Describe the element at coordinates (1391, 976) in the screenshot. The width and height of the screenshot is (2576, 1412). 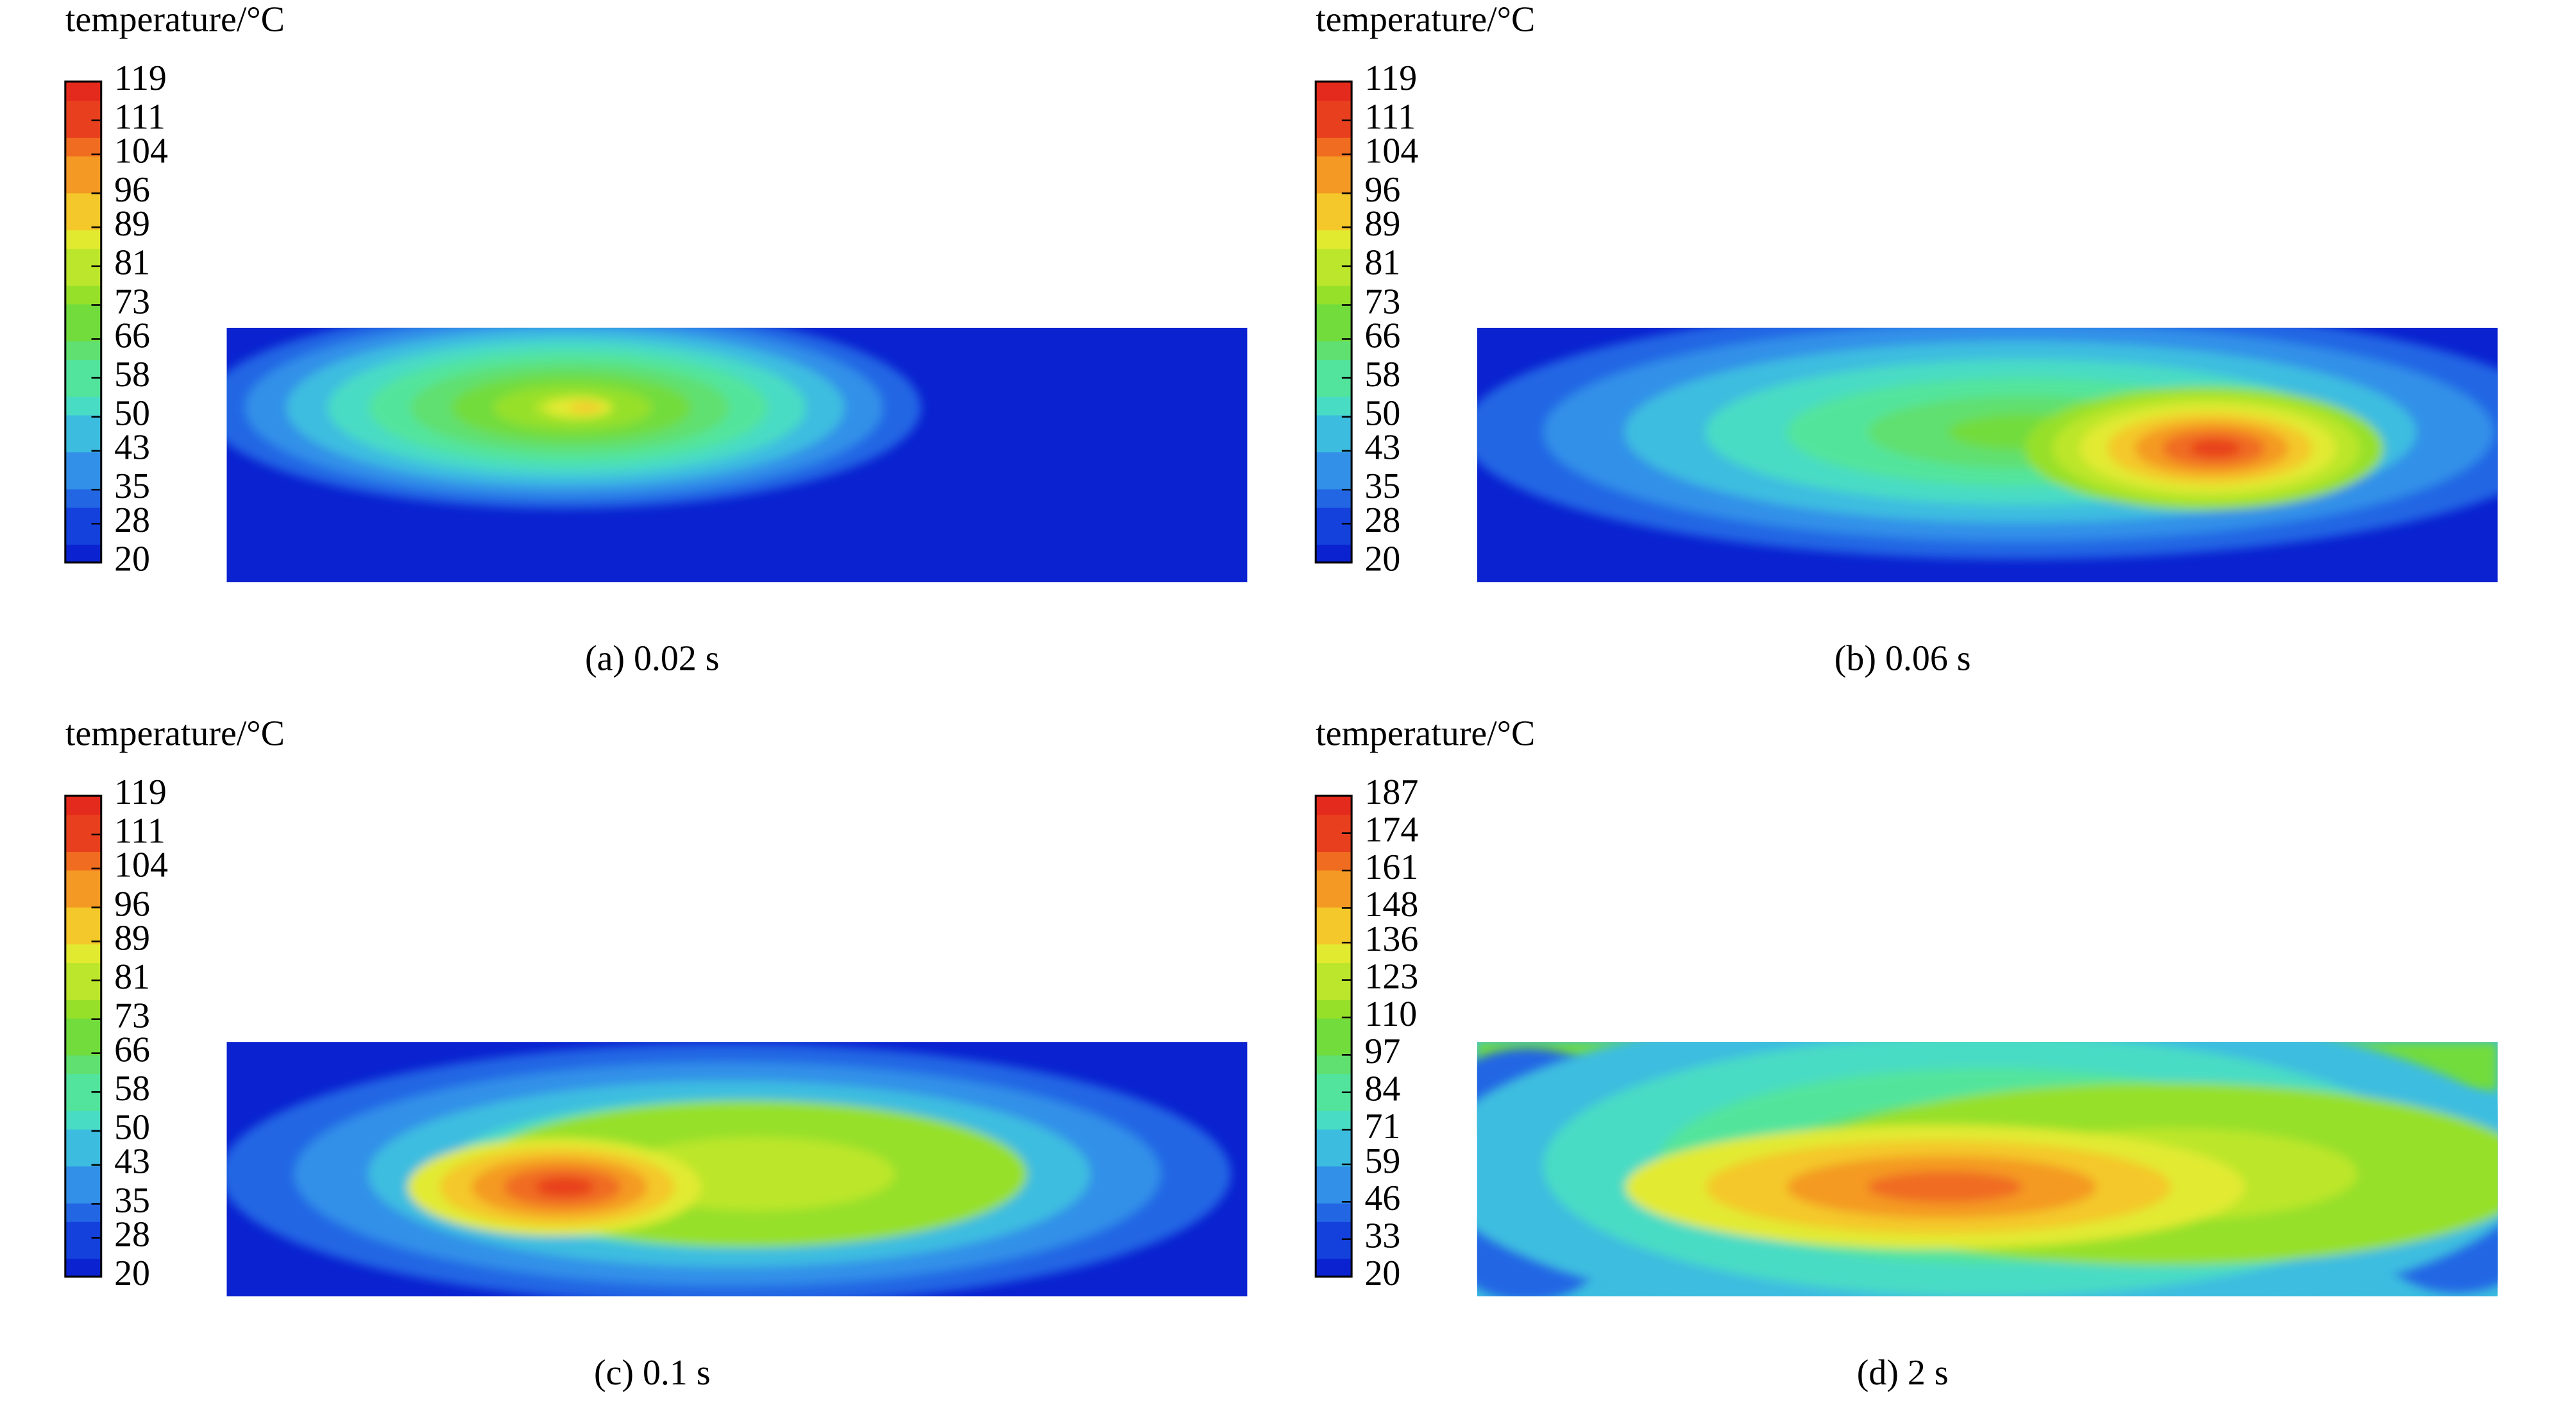
I see `colorbar-tick-label: 123` at that location.